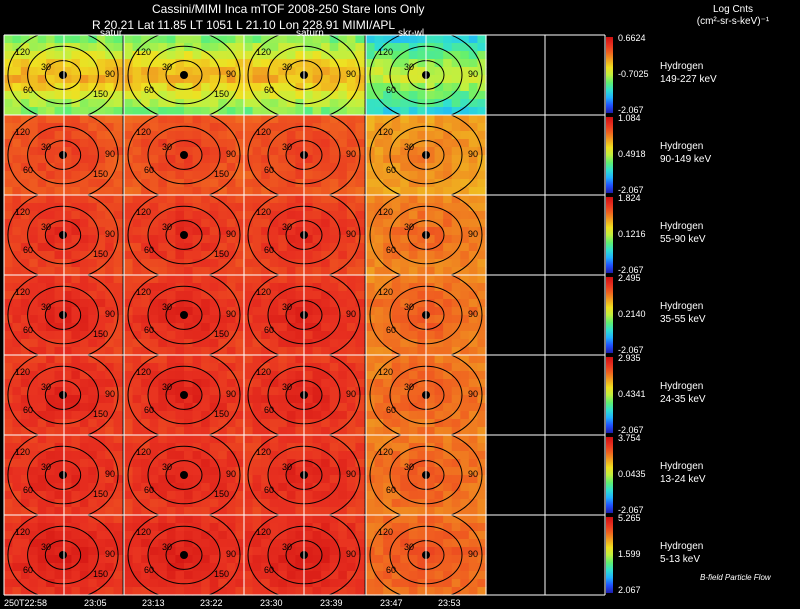 This screenshot has width=800, height=609. I want to click on contour-set-row7-f1, so click(63, 555).